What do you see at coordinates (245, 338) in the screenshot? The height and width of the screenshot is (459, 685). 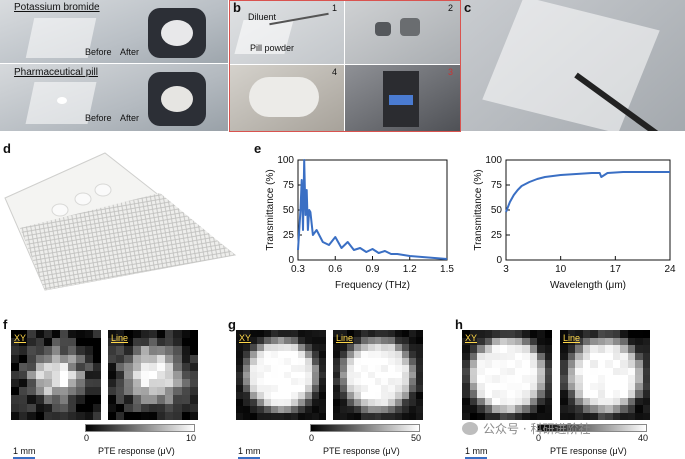 I see `label-g-xy: XY` at bounding box center [245, 338].